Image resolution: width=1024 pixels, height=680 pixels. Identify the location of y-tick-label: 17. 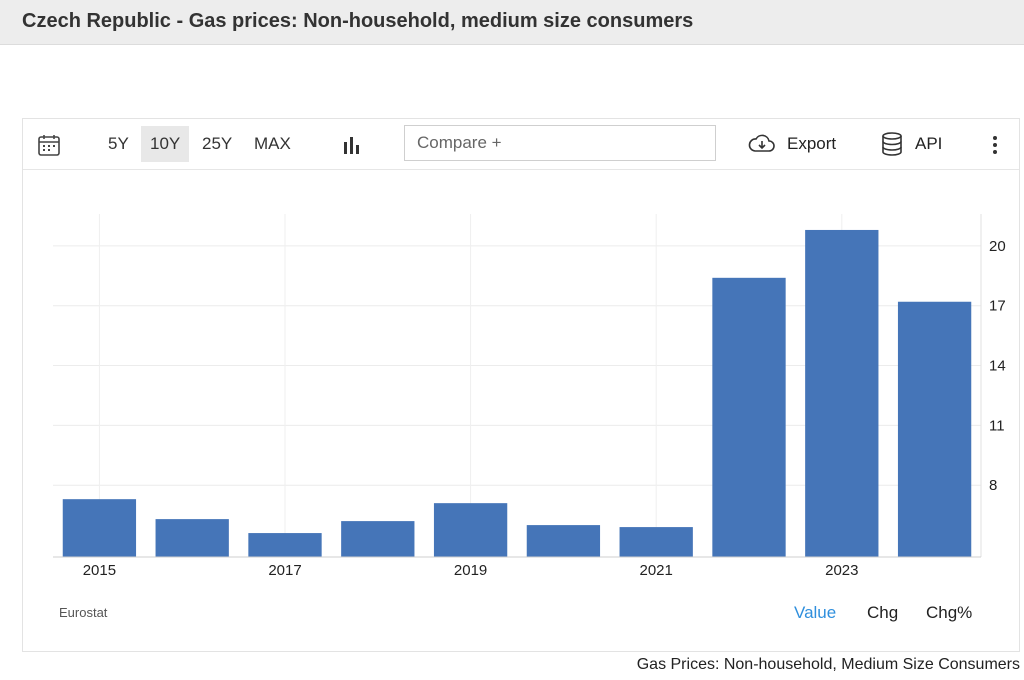
(997, 306).